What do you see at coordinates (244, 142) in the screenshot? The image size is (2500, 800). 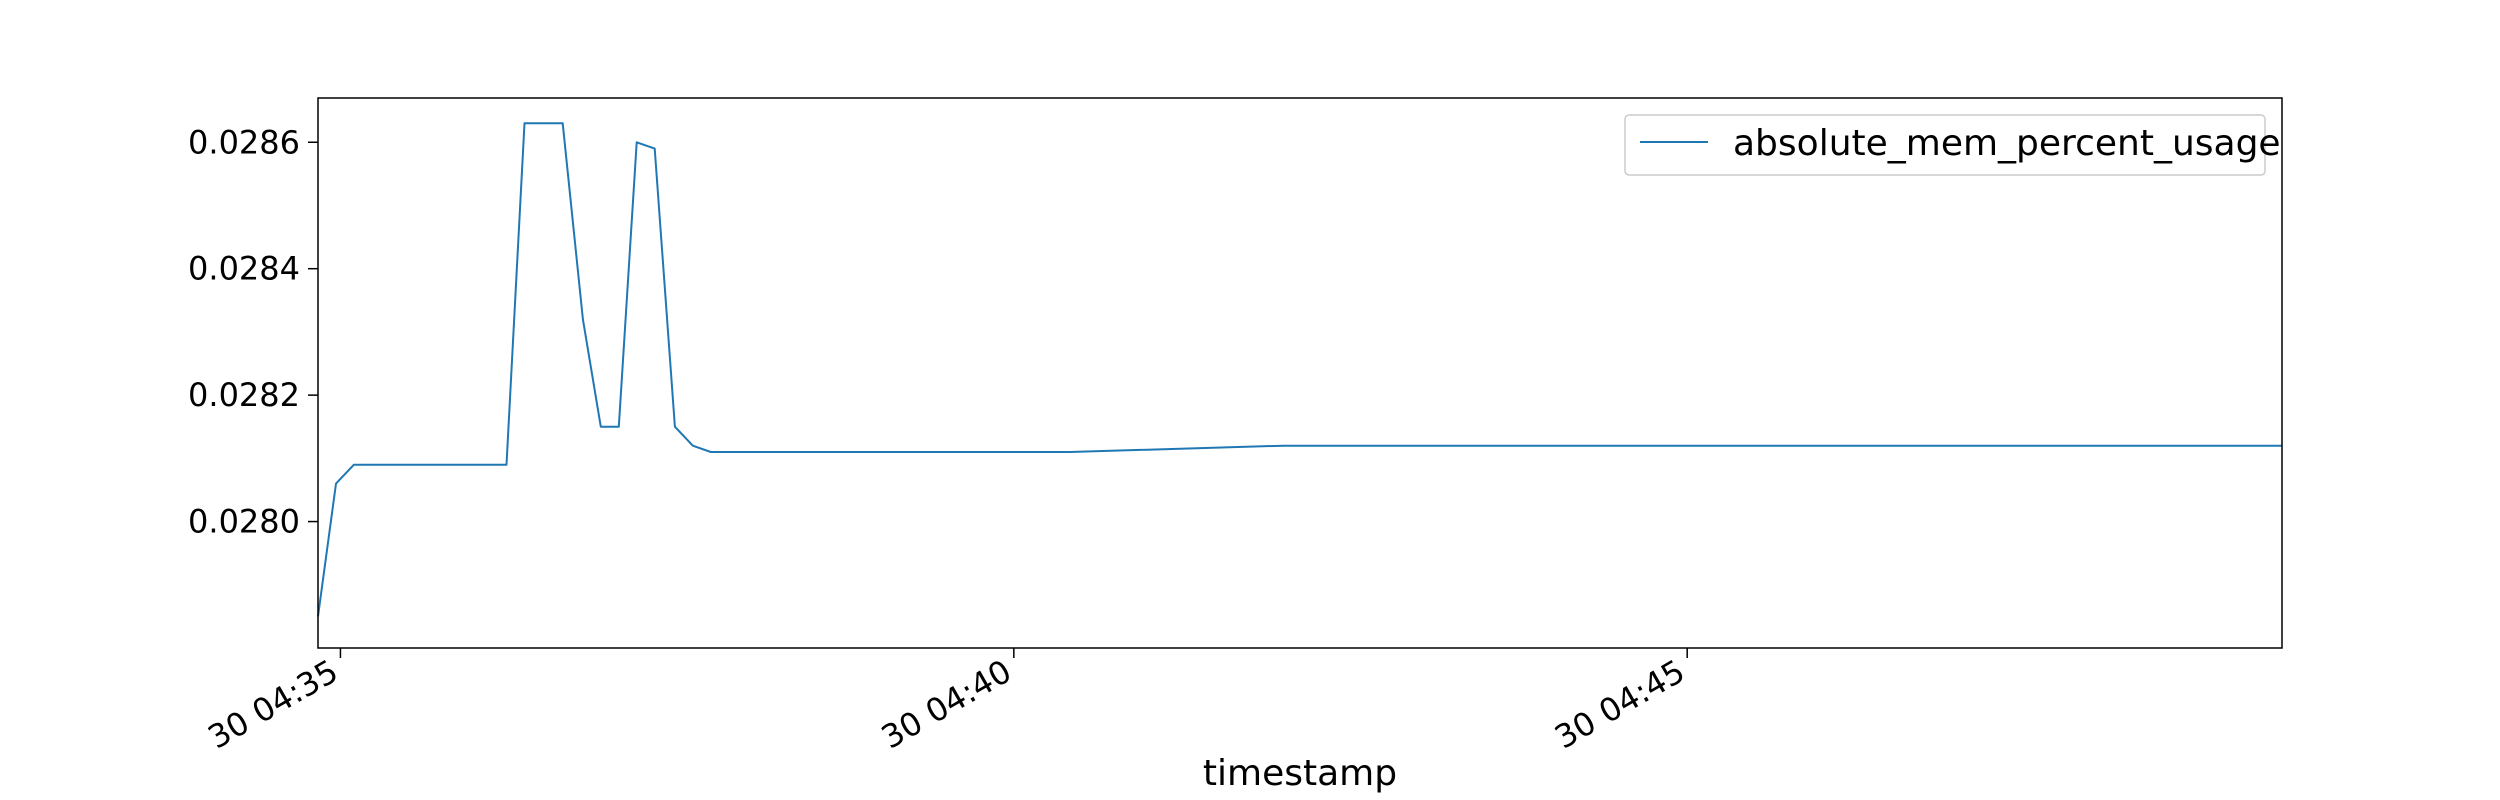 I see `y-tick-label: 0.0286` at bounding box center [244, 142].